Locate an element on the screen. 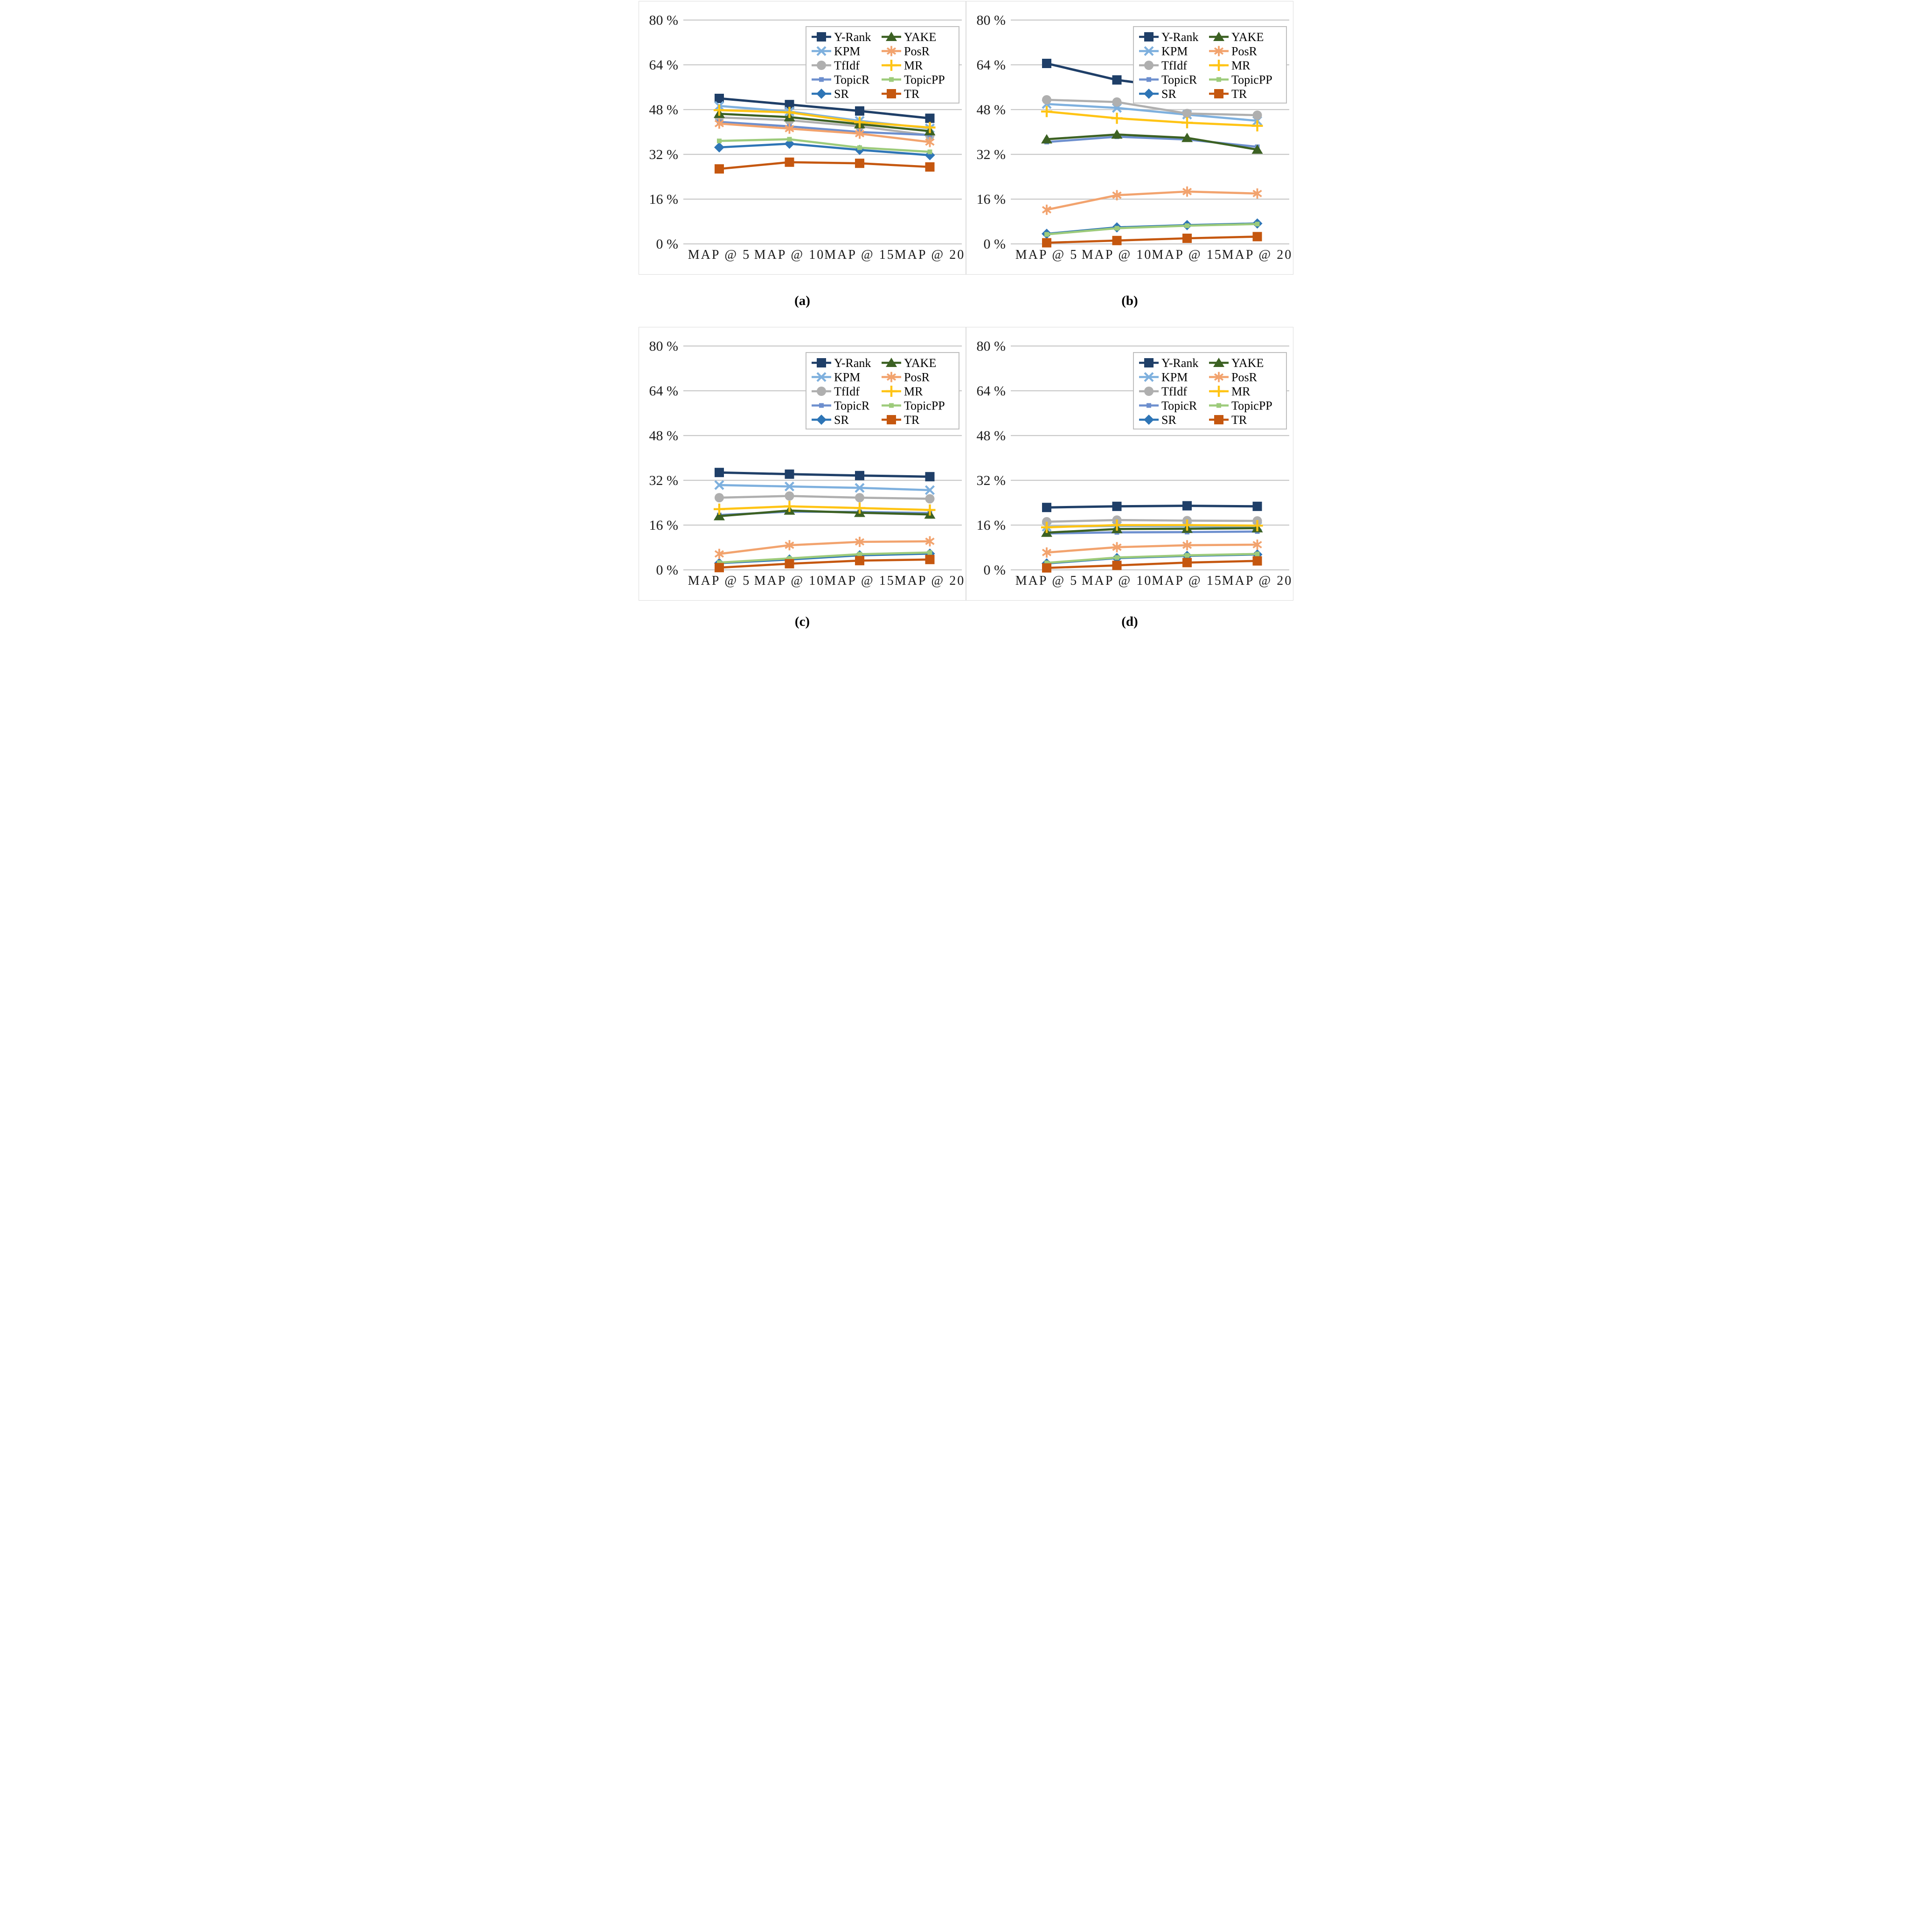  series-YAKE is located at coordinates (1152, 141).